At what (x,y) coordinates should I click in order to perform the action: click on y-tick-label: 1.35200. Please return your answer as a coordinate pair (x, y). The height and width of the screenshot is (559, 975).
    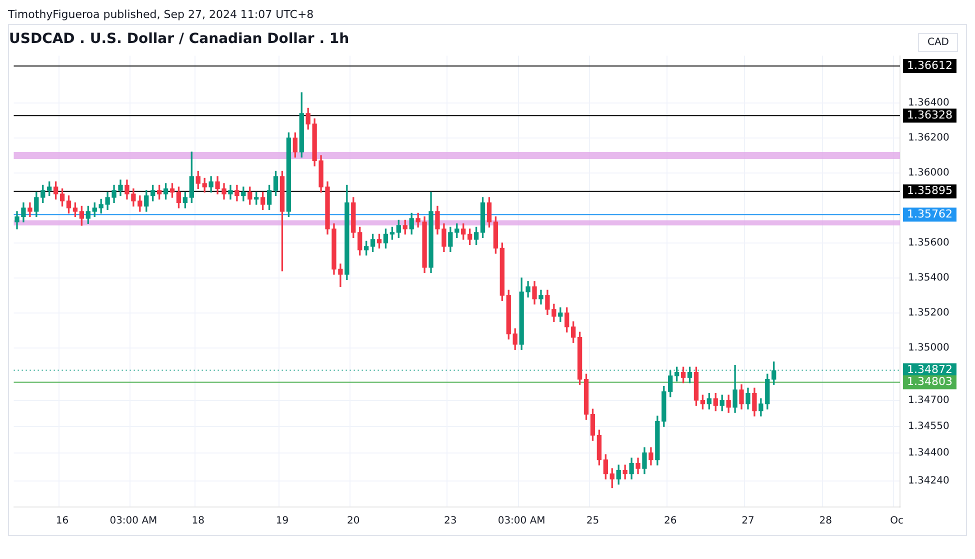
    Looking at the image, I should click on (929, 312).